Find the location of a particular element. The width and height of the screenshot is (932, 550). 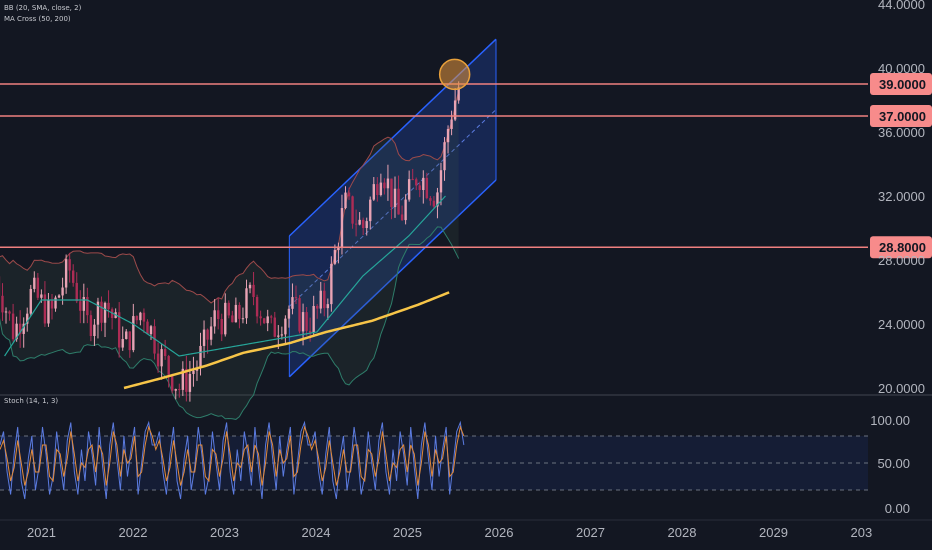

level-tag-text: 39.0000 is located at coordinates (902, 84).